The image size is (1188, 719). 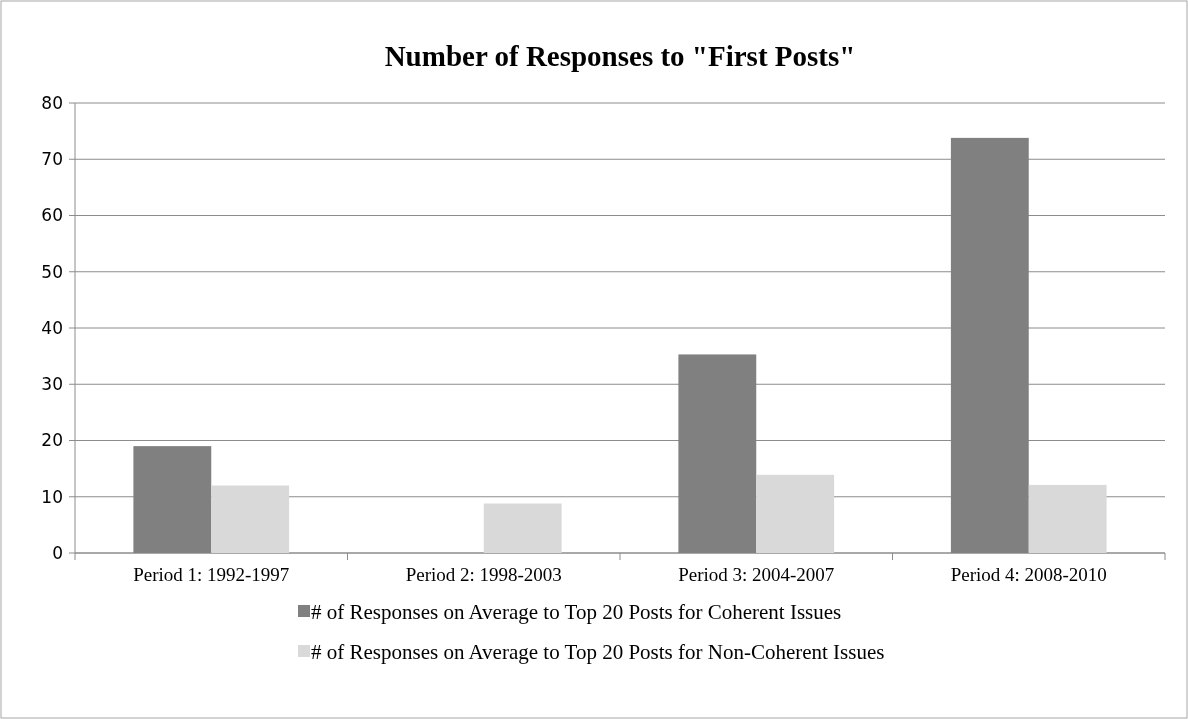 What do you see at coordinates (52, 271) in the screenshot?
I see `y-tick-label: 50` at bounding box center [52, 271].